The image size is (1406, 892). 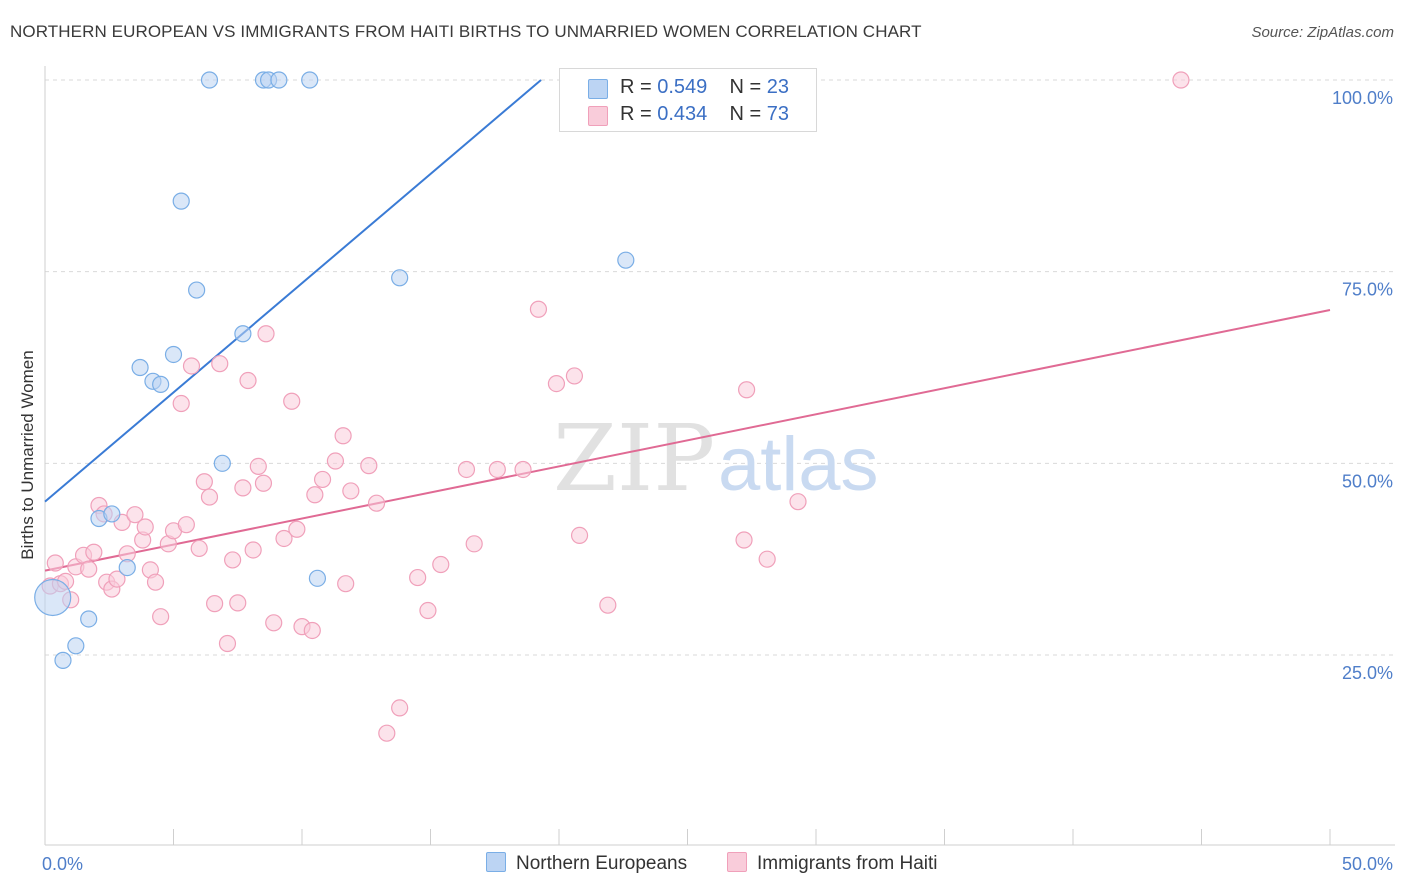 What do you see at coordinates (1322, 32) in the screenshot?
I see `chart-source: Source: ZipAtlas.com` at bounding box center [1322, 32].